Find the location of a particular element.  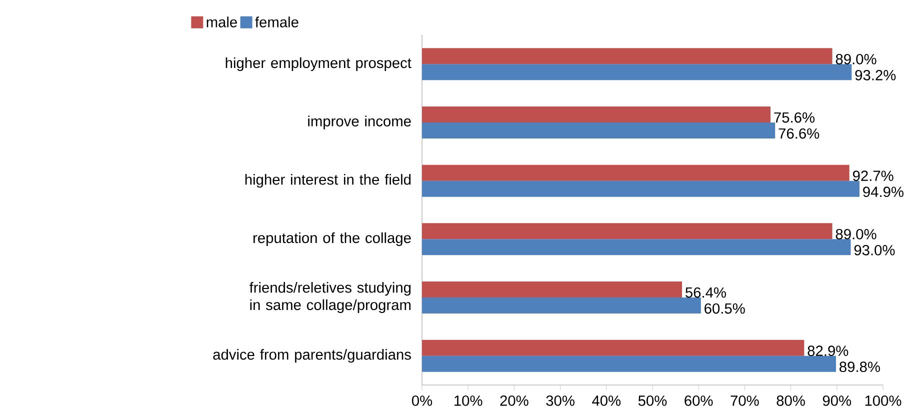

y-tick-label: improve income is located at coordinates (359, 123).